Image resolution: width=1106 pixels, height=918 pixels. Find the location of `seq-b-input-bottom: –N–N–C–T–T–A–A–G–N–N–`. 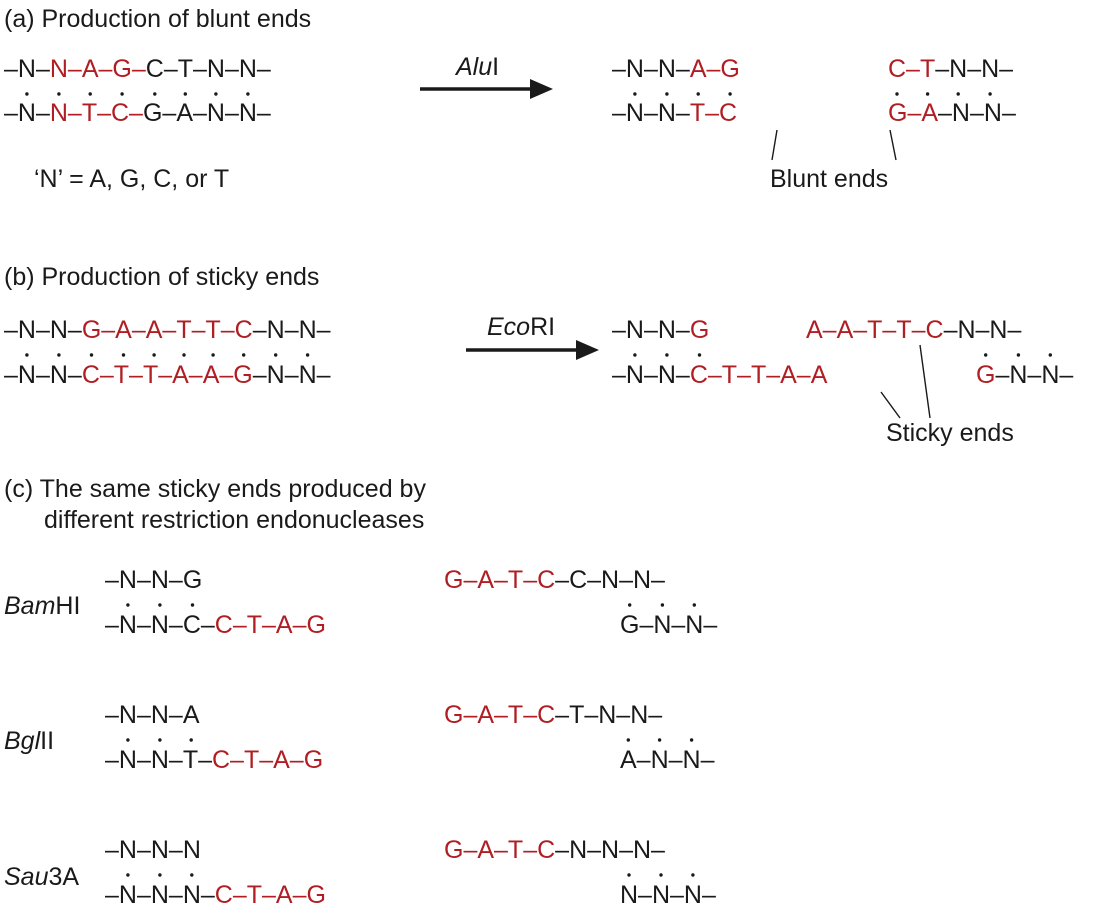

seq-b-input-bottom: –N–N–C–T–T–A–A–G–N–N– is located at coordinates (167, 375).